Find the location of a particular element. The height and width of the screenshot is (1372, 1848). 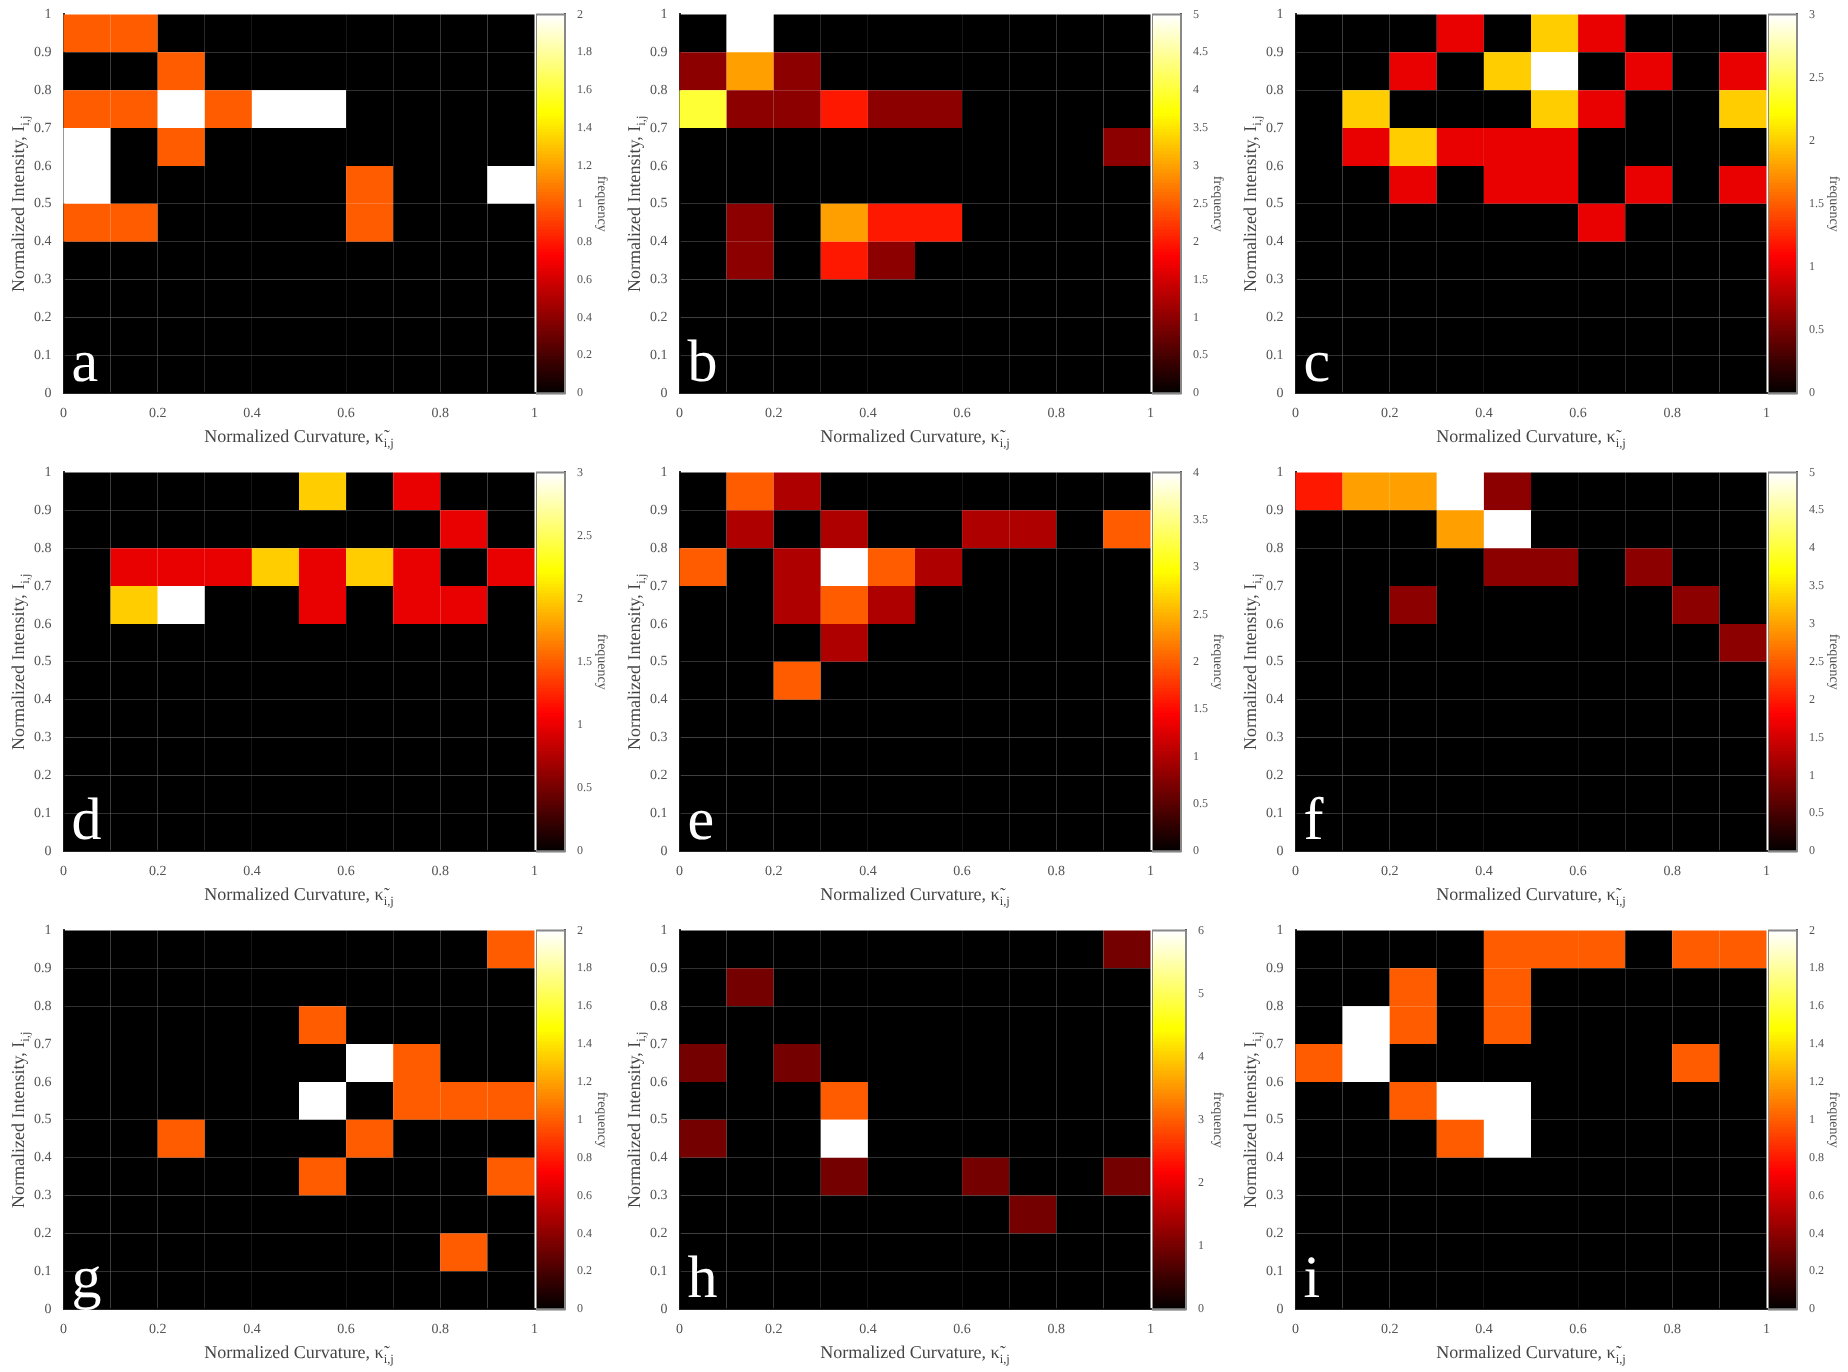

text: h is located at coordinates (702, 1278).